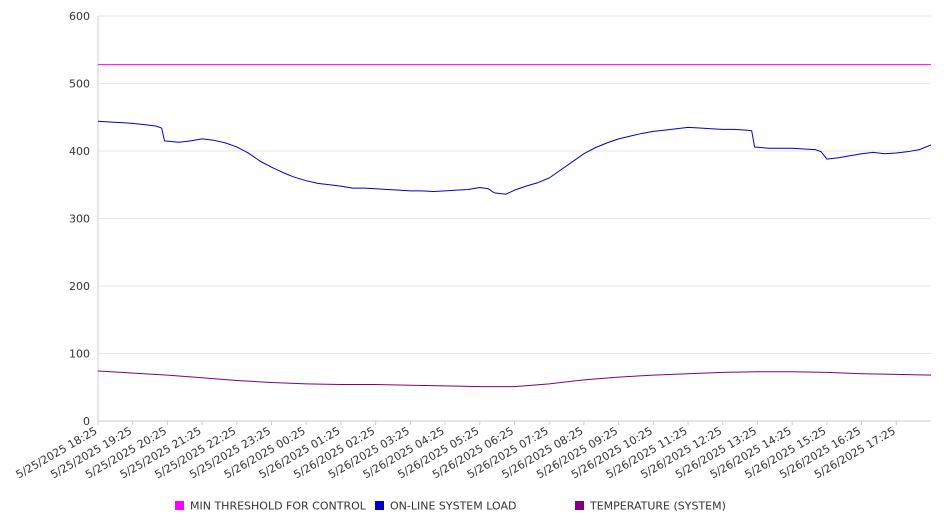  I want to click on y-tick-label: 300, so click(79, 219).